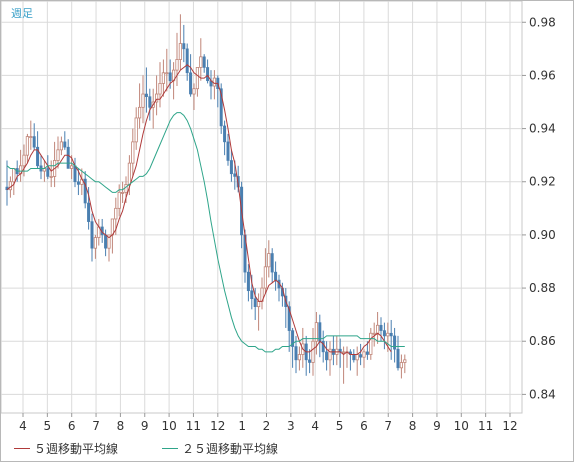 The image size is (574, 463). Describe the element at coordinates (267, 426) in the screenshot. I see `x-tick-label: 2` at that location.